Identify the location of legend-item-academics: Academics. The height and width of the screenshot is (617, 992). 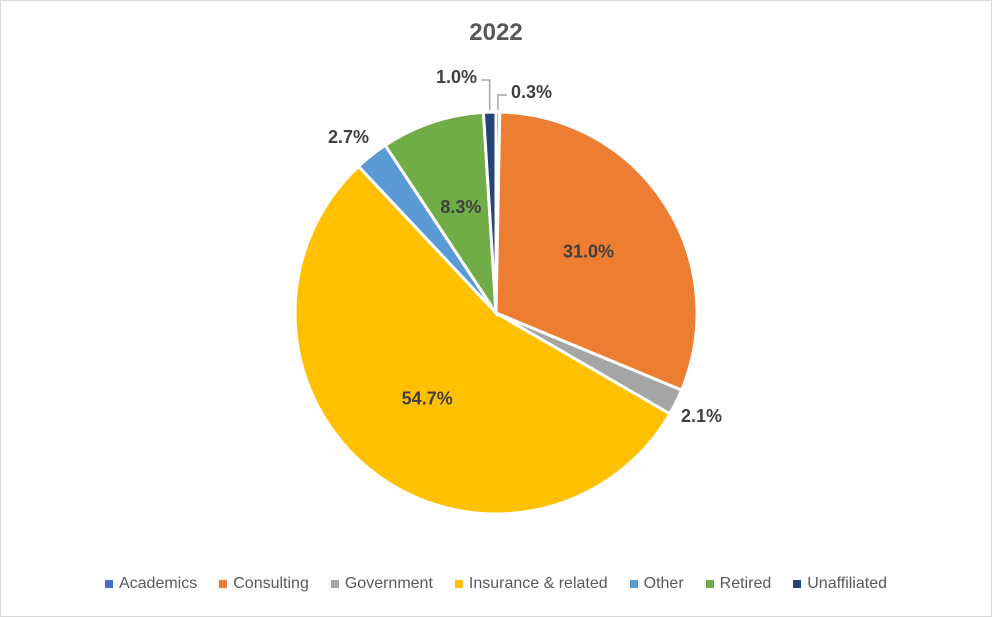
(151, 584).